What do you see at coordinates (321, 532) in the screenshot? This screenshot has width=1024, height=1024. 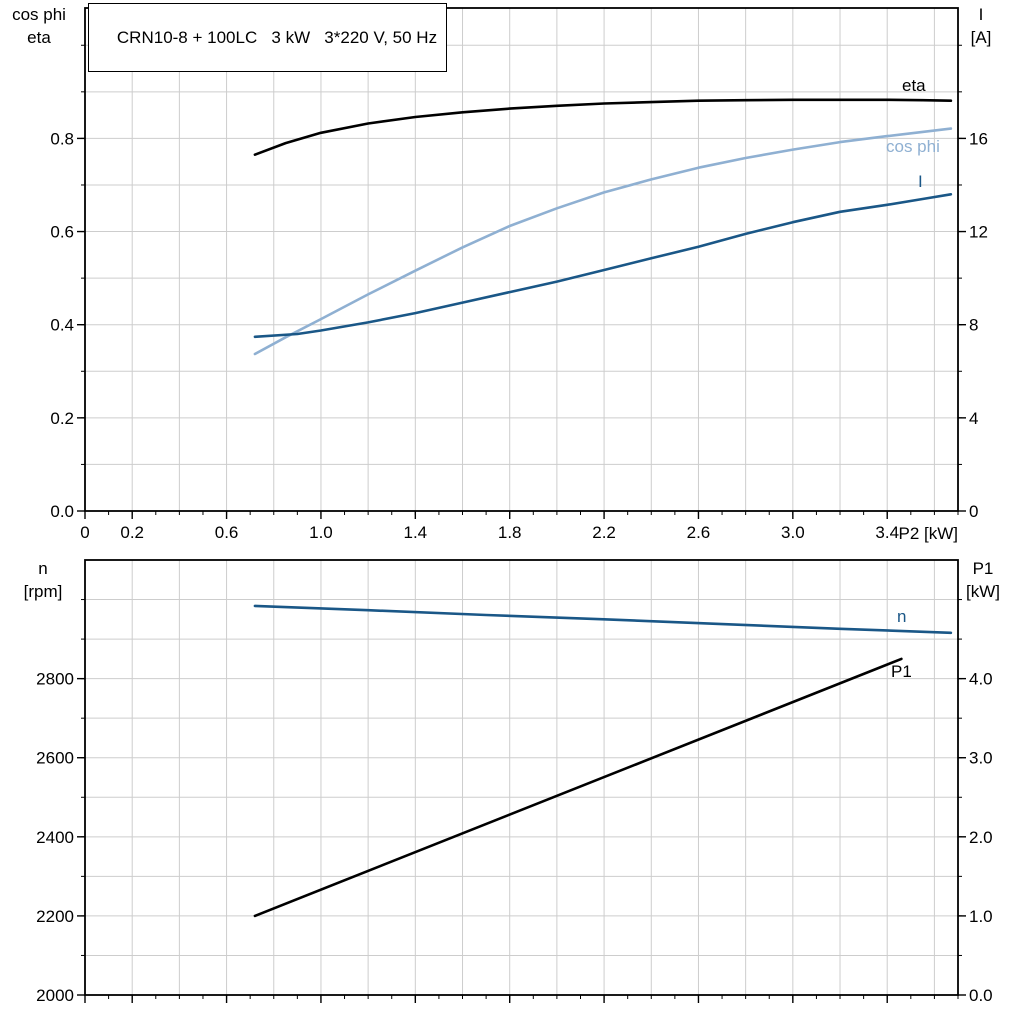 I see `x-tick-label: 1.0` at bounding box center [321, 532].